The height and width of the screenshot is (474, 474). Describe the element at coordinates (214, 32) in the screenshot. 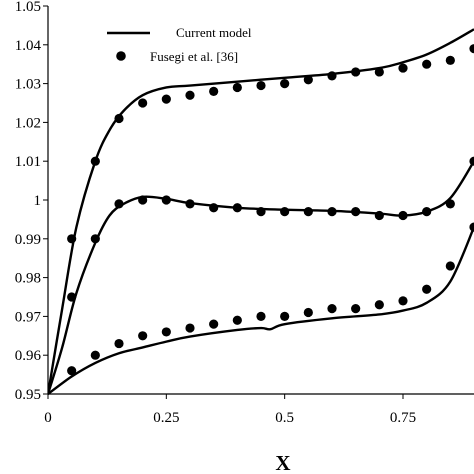

I see `legend-label-current-model: Current model` at that location.